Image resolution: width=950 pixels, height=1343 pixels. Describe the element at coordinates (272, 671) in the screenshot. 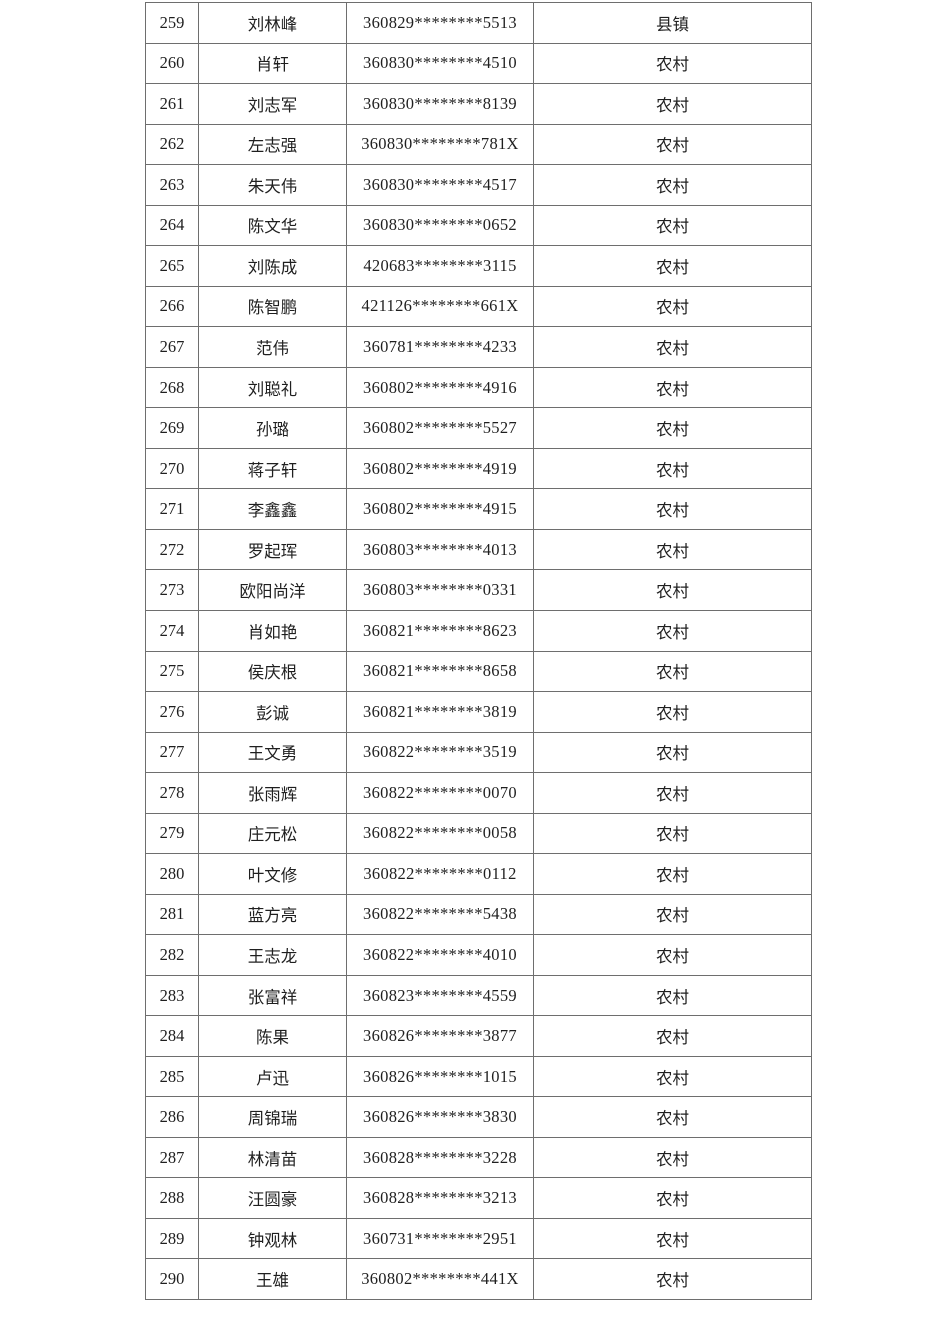

I see `cell-person-name: 侯庆根` at that location.